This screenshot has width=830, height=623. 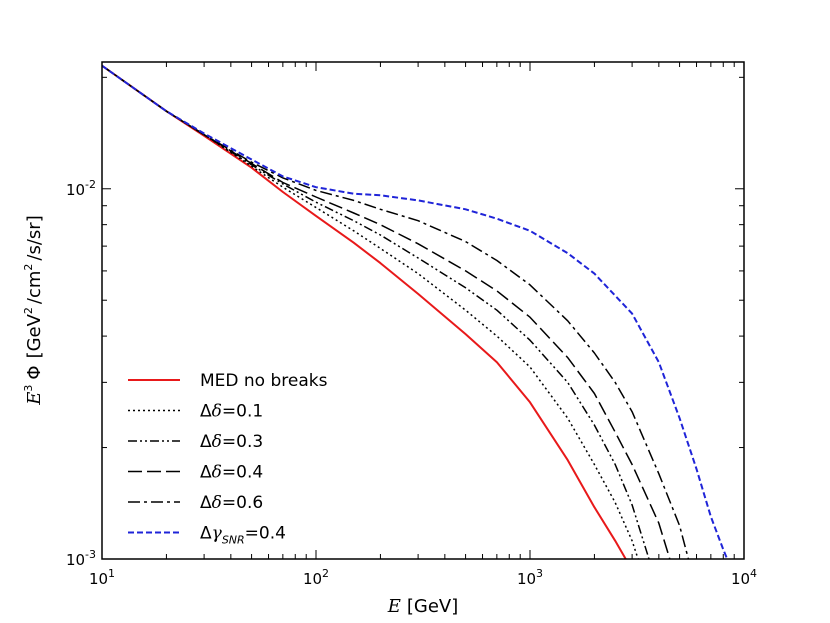 I want to click on y-axis-title: E3Φ[GeV2/cm2/s/sr], so click(x=33, y=310).